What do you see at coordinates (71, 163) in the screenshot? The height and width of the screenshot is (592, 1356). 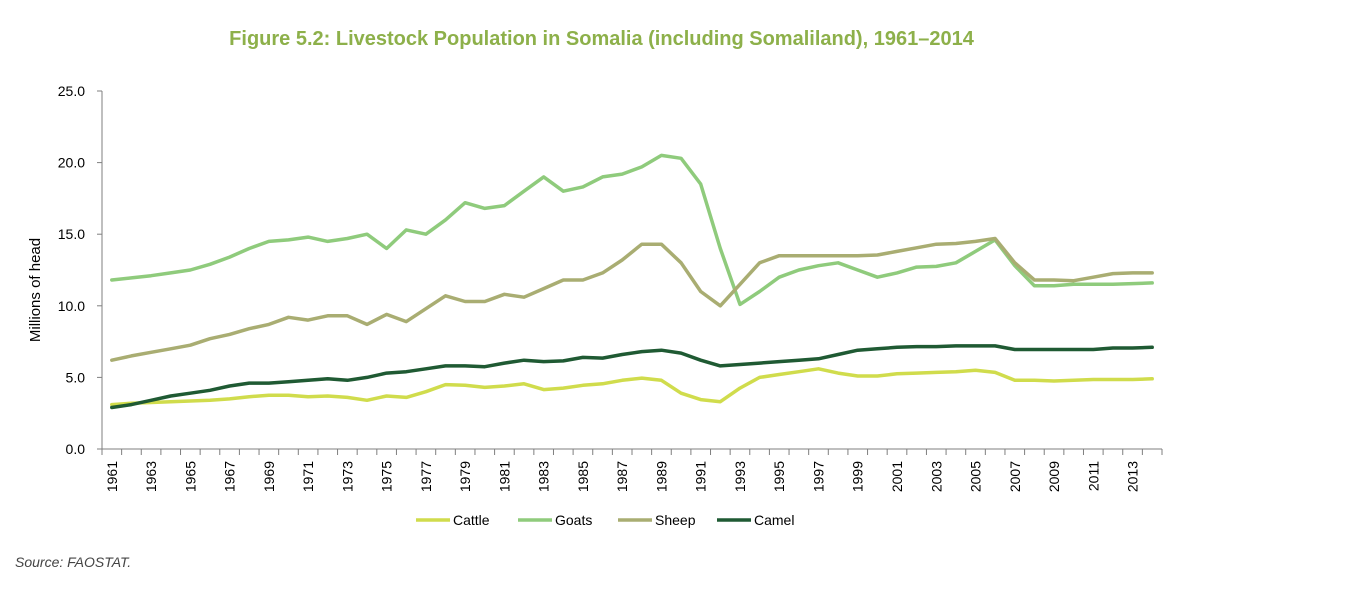 I see `y-tick-label: 20.0` at bounding box center [71, 163].